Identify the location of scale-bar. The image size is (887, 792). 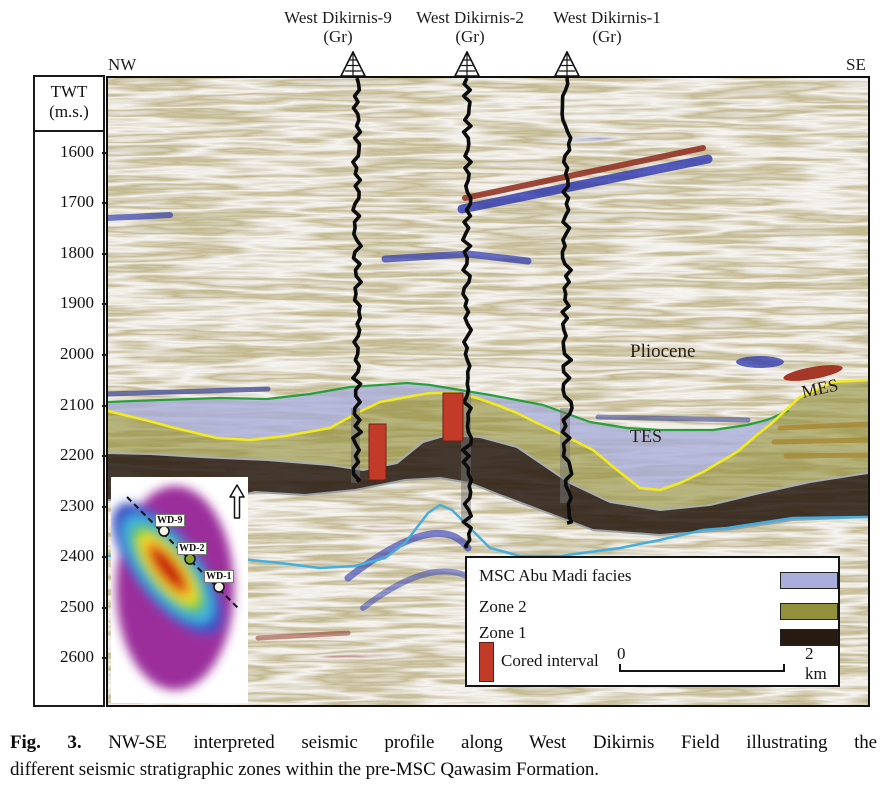
(702, 668).